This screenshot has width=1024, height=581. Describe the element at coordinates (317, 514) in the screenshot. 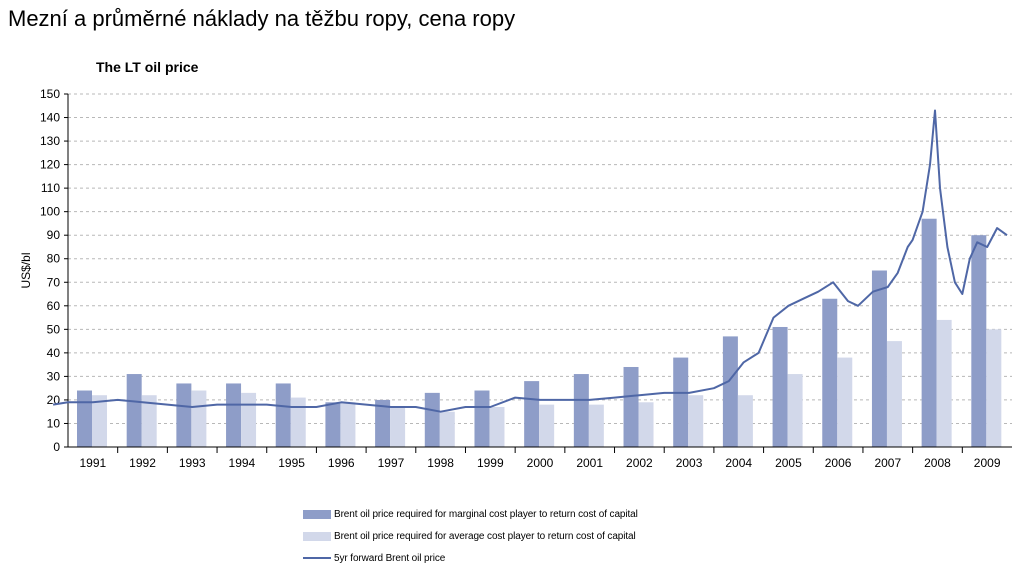

I see `legend-swatch-marginal` at that location.